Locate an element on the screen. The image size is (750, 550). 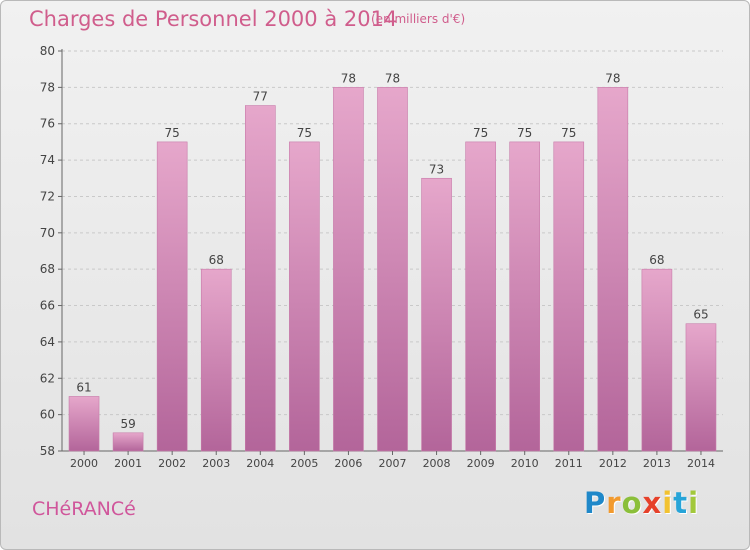
logo-letter: P is located at coordinates (595, 503).